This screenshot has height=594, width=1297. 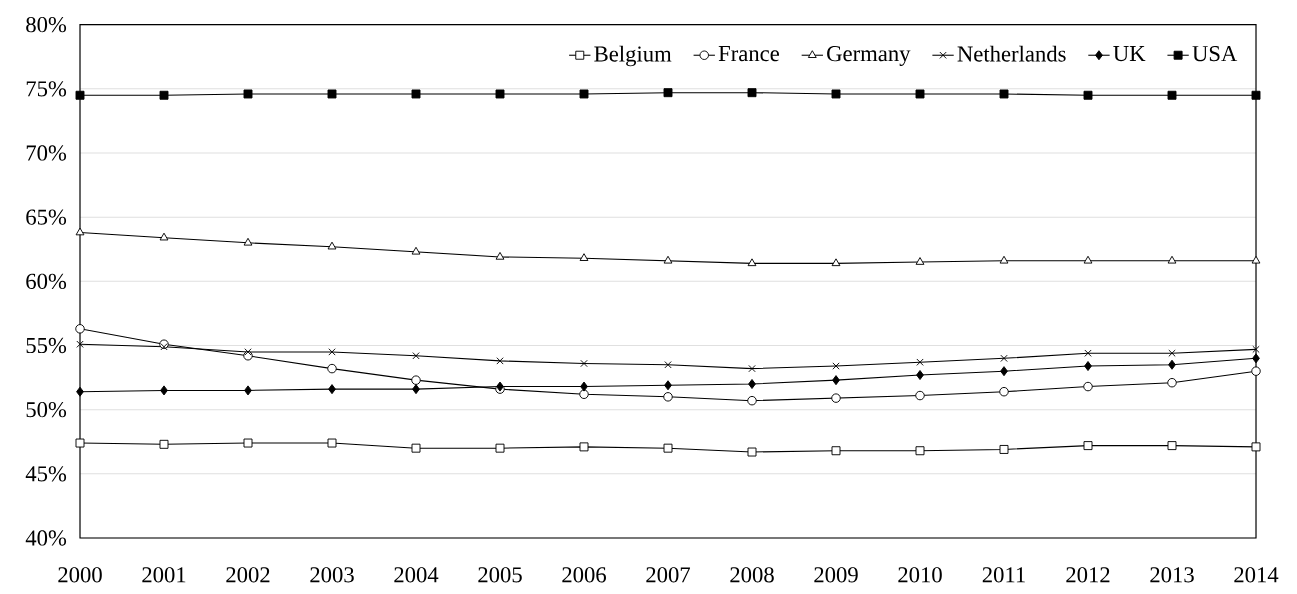 I want to click on x-tick-label: 2008, so click(x=752, y=575).